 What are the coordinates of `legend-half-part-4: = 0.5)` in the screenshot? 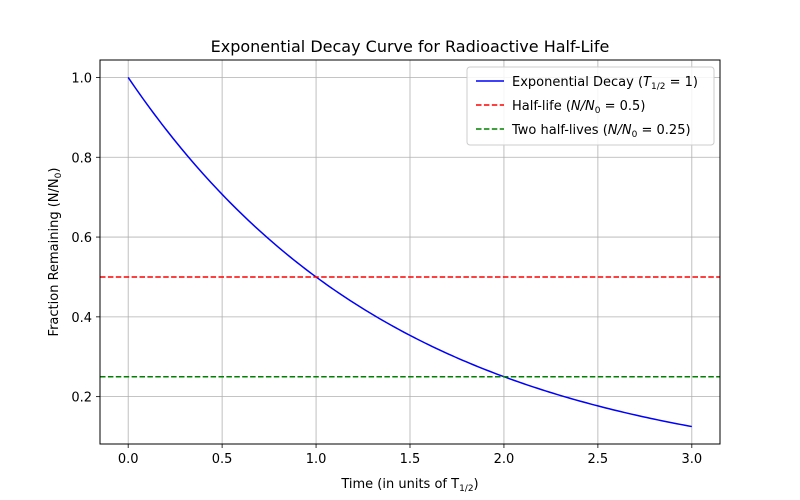 It's located at (623, 106).